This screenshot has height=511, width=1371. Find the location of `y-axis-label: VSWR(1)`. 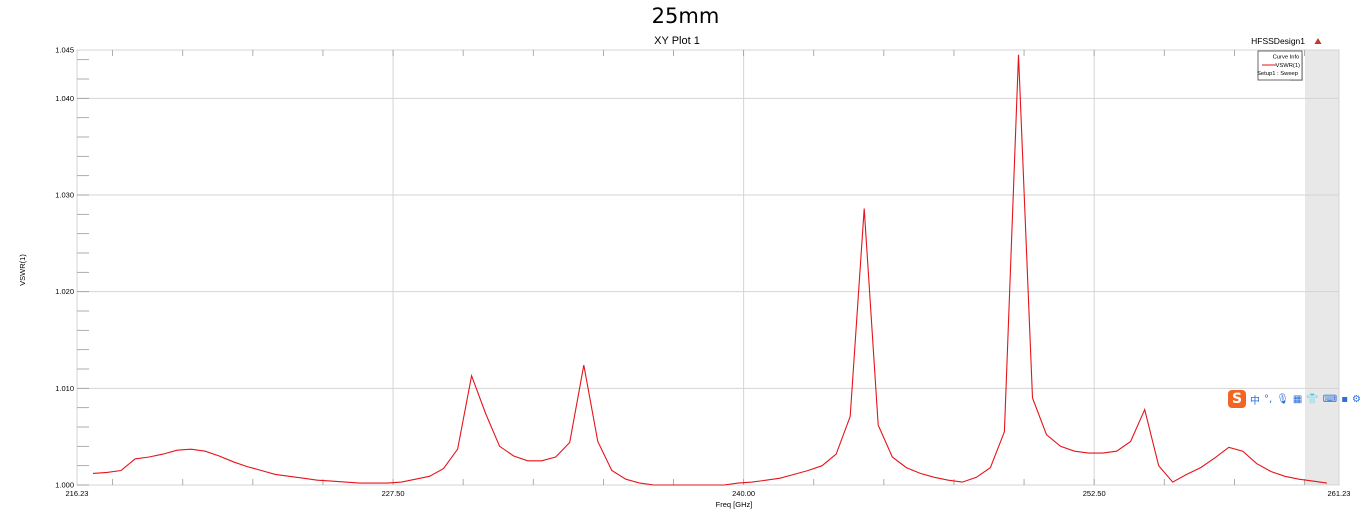

y-axis-label: VSWR(1) is located at coordinates (22, 270).